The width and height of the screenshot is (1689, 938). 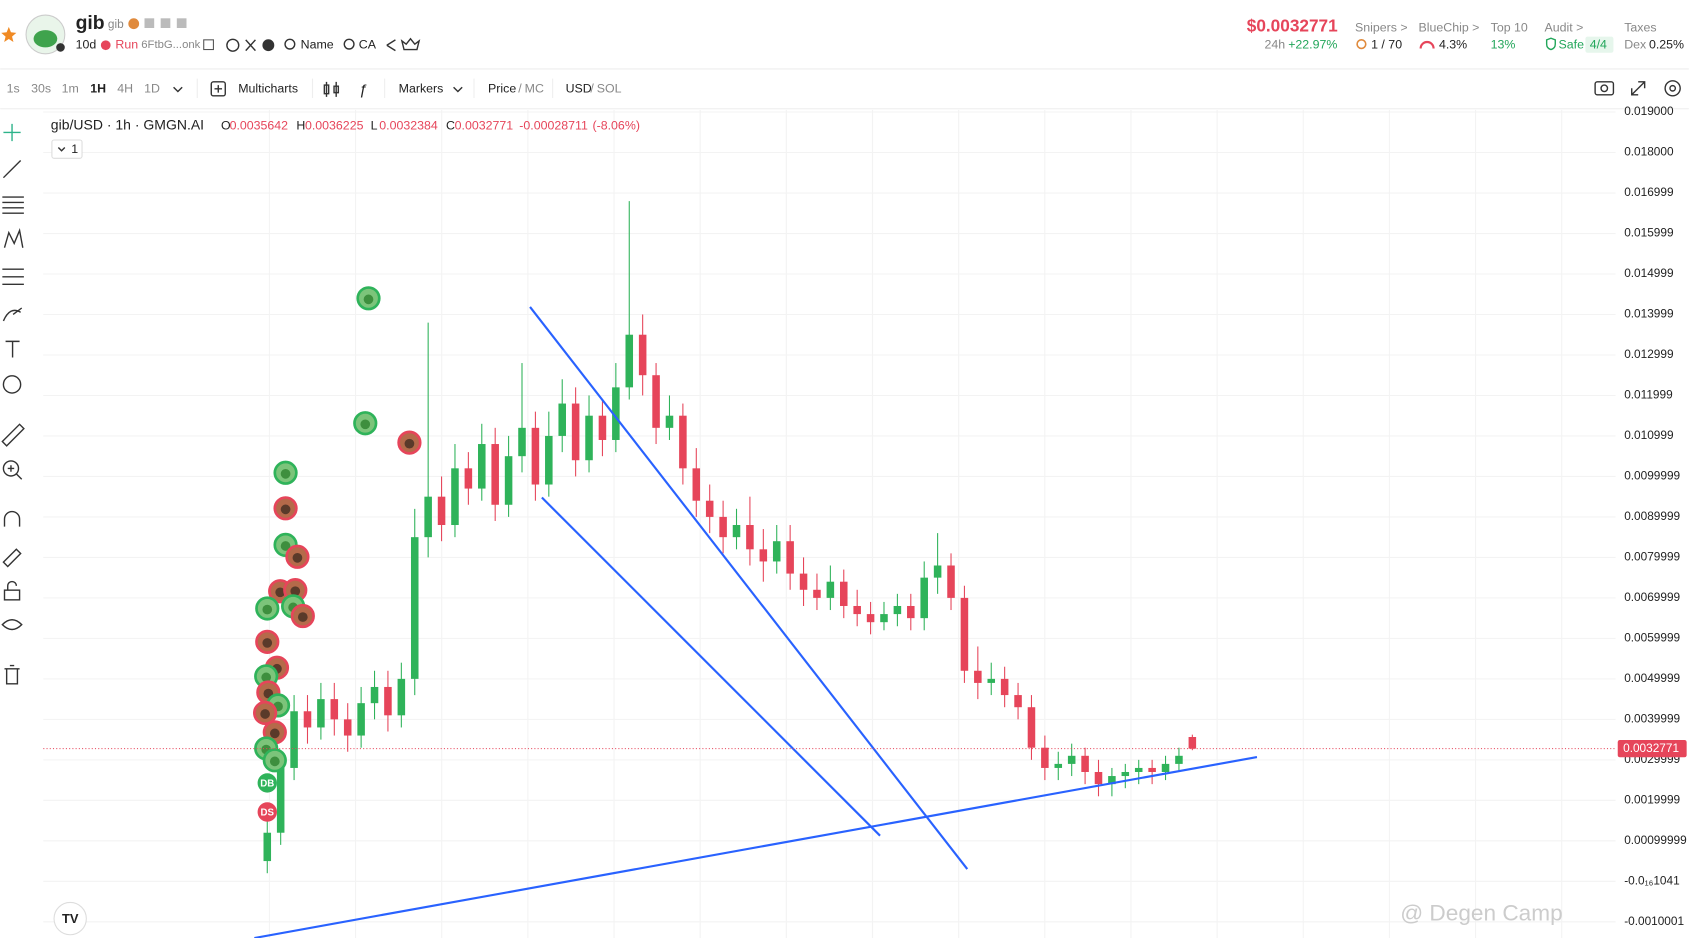 What do you see at coordinates (13, 205) in the screenshot?
I see `fib-tool` at bounding box center [13, 205].